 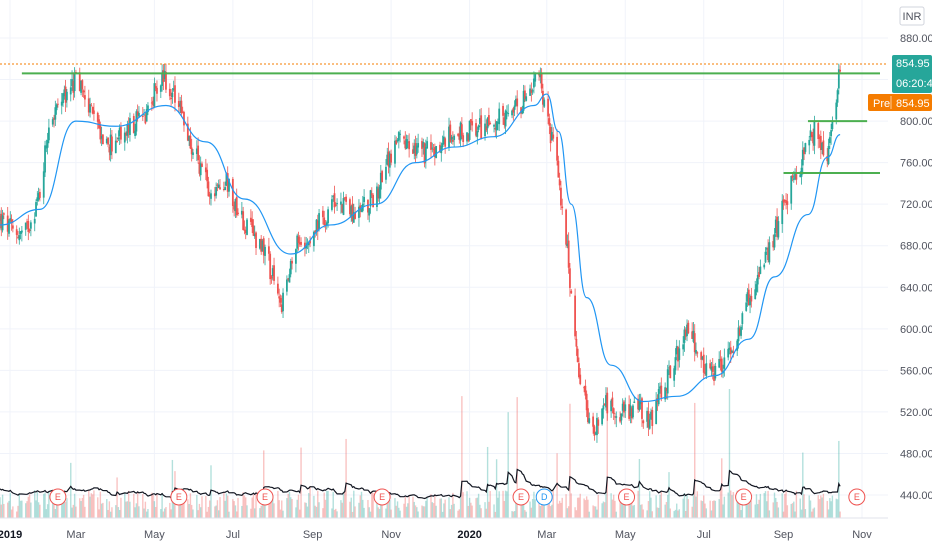 What do you see at coordinates (444, 529) in the screenshot?
I see `time-axis: 2019 Mar May Jul Sep Nov 2020 Mar May Jul Sep Nov` at bounding box center [444, 529].